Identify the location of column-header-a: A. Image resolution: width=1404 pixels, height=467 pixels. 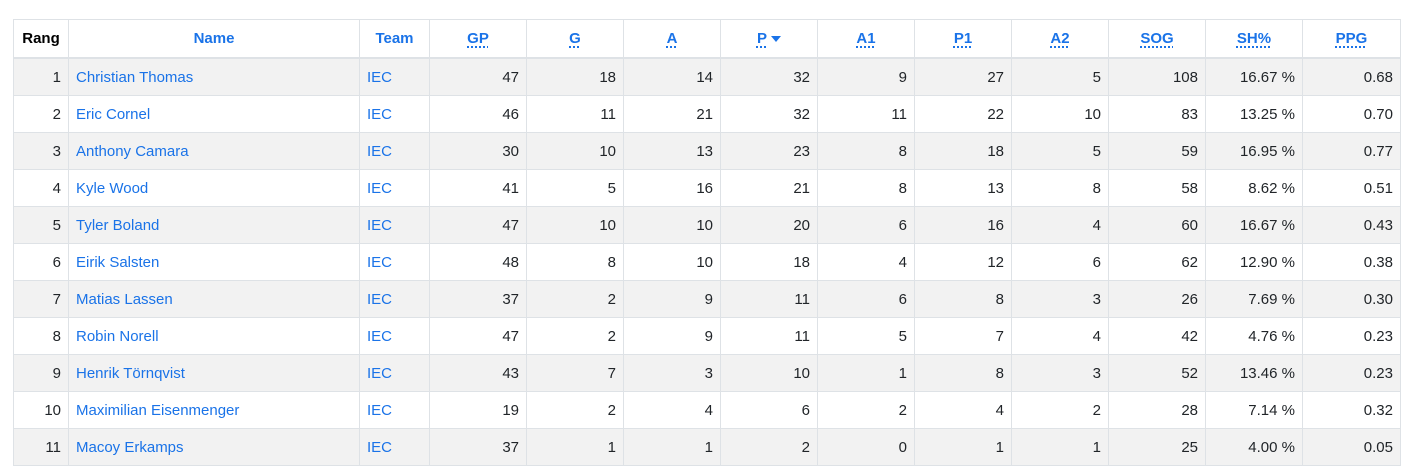
(672, 39).